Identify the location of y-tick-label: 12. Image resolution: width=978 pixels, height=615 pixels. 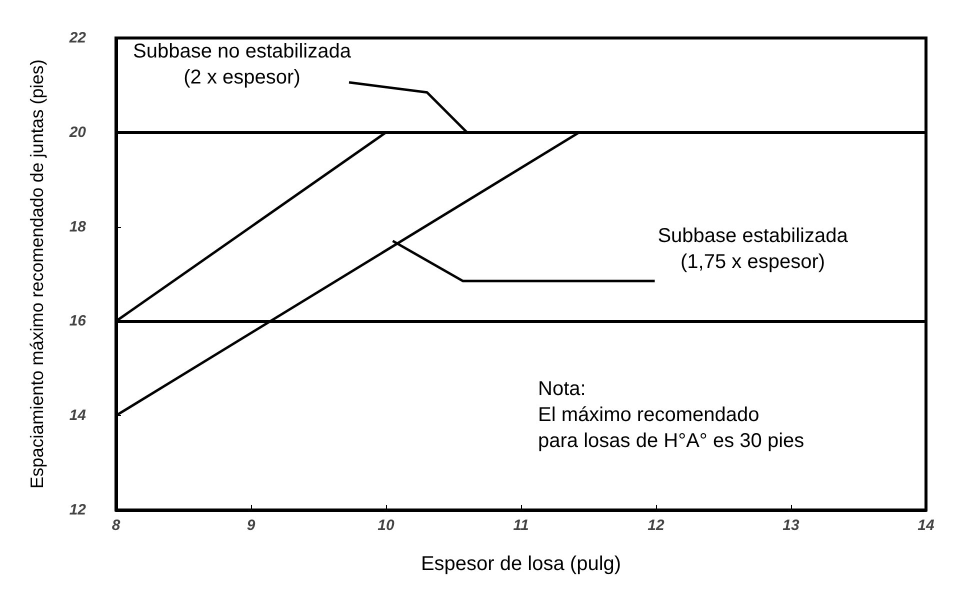
(78, 510).